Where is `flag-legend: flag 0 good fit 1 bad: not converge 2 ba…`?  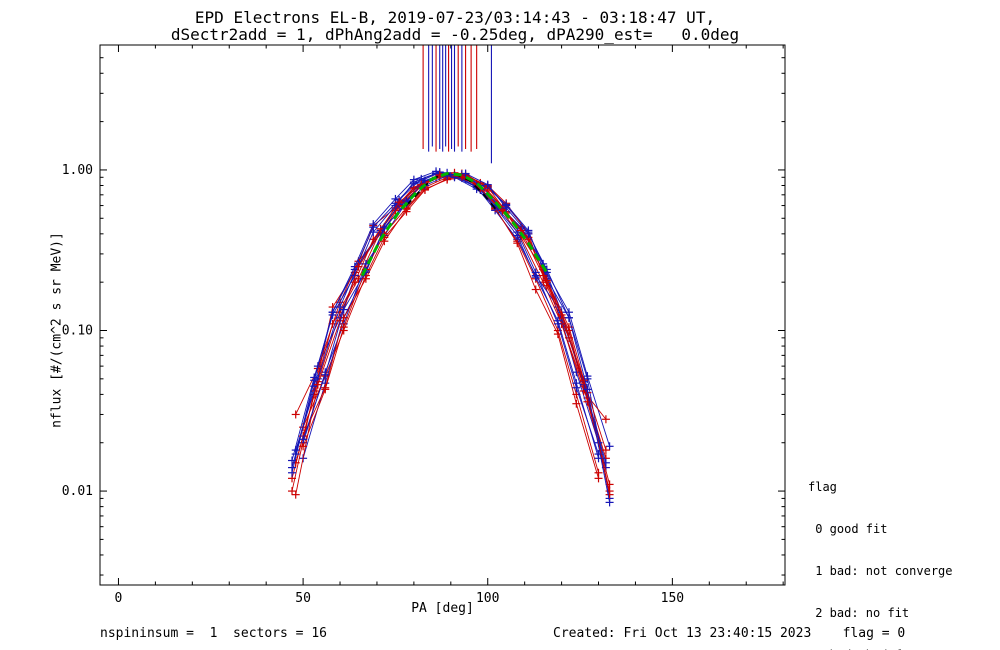
flag-legend: flag 0 good fit 1 bad: not converge 2 ba… is located at coordinates (891, 551).